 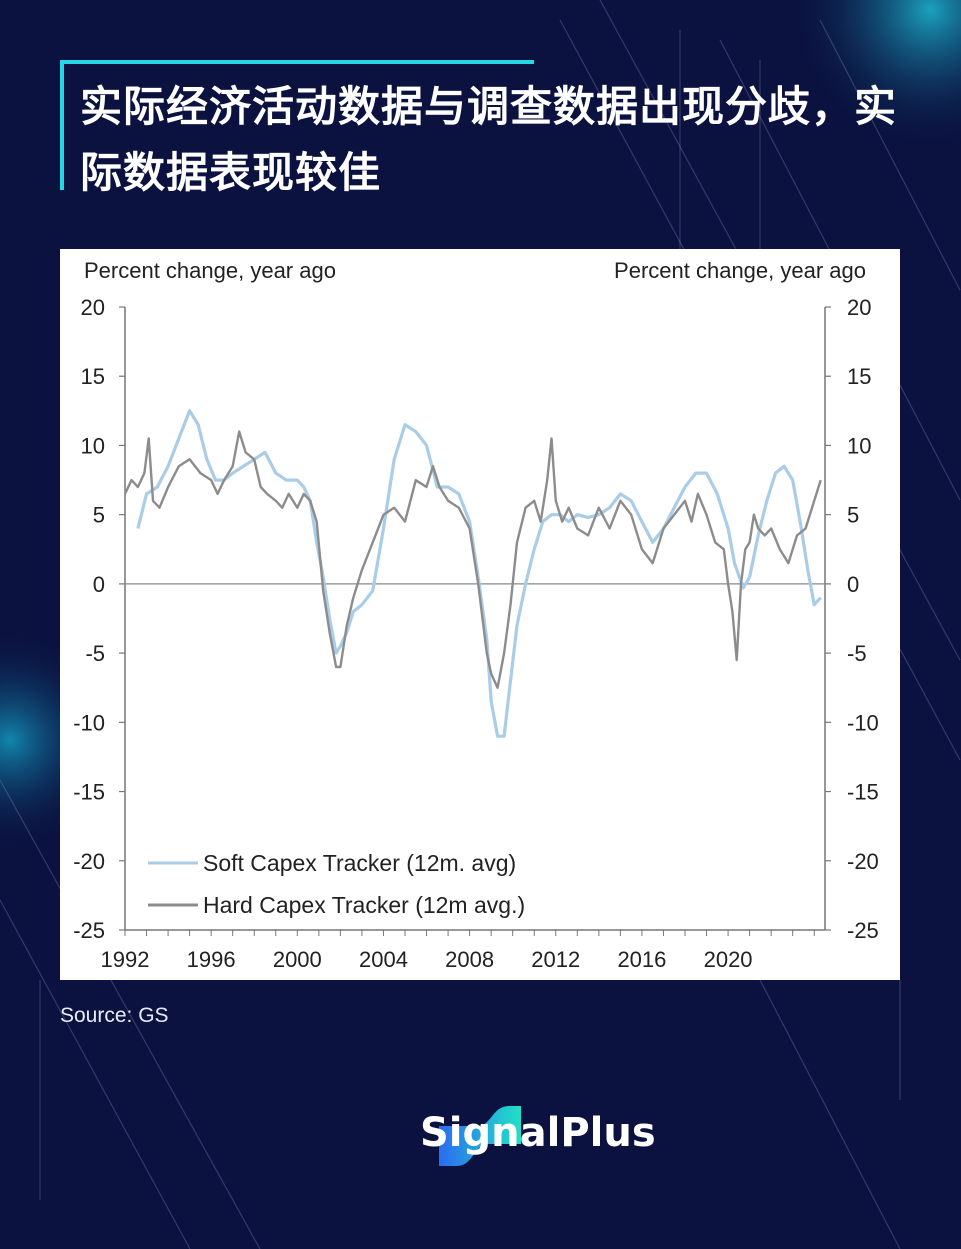 What do you see at coordinates (857, 653) in the screenshot?
I see `right-y-tick-label: -5` at bounding box center [857, 653].